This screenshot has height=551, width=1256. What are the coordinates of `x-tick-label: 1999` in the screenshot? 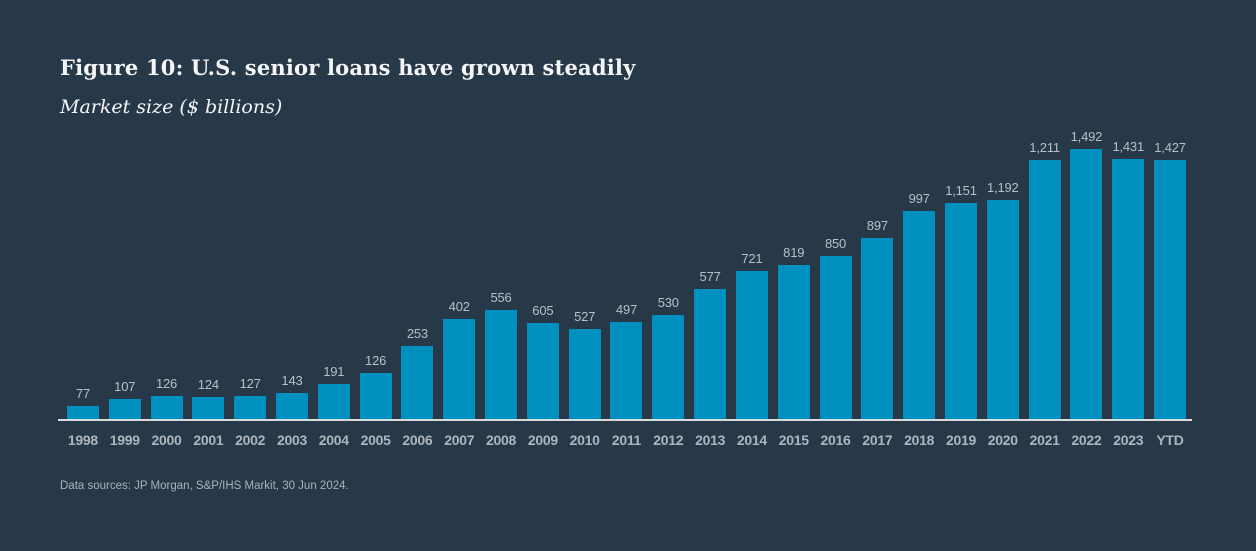 It's located at (124, 440).